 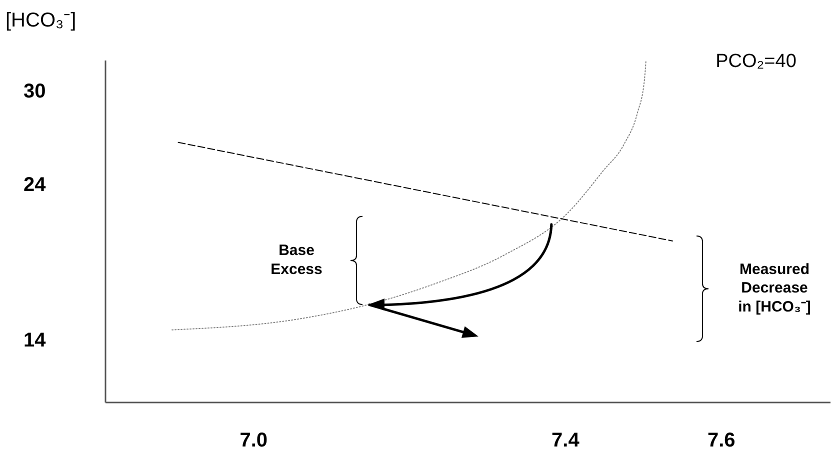 What do you see at coordinates (35, 91) in the screenshot?
I see `y-tick-label: 30` at bounding box center [35, 91].